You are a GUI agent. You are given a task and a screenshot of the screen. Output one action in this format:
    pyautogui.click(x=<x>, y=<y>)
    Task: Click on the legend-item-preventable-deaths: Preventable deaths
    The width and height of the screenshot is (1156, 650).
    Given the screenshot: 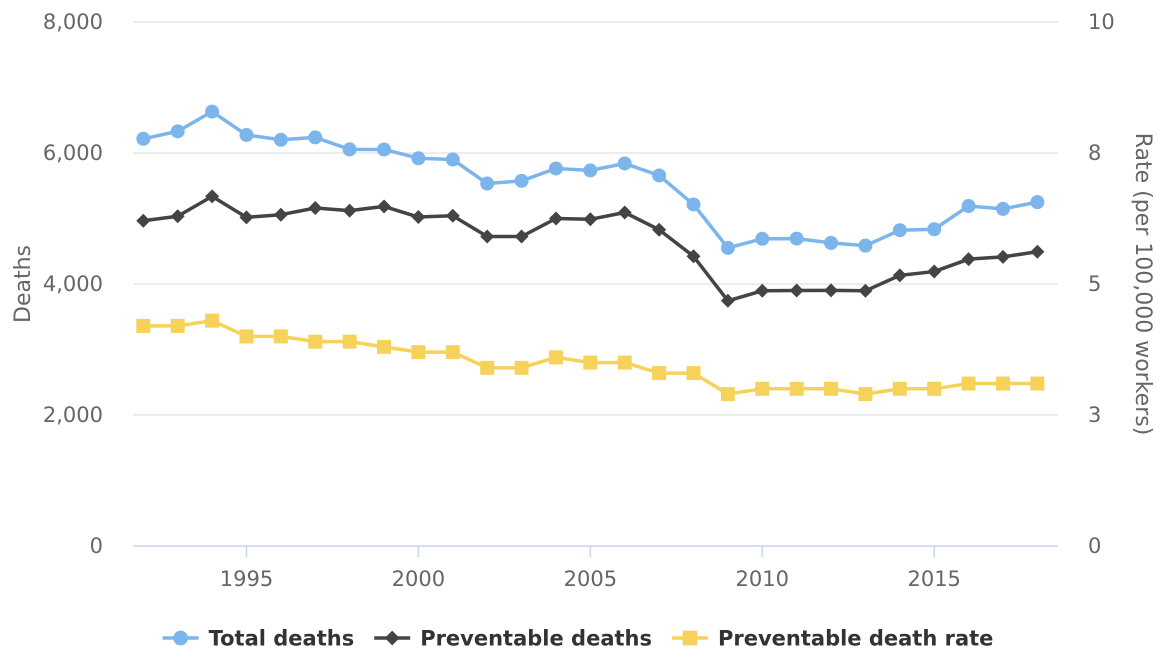 What is the action you would take?
    pyautogui.click(x=513, y=638)
    